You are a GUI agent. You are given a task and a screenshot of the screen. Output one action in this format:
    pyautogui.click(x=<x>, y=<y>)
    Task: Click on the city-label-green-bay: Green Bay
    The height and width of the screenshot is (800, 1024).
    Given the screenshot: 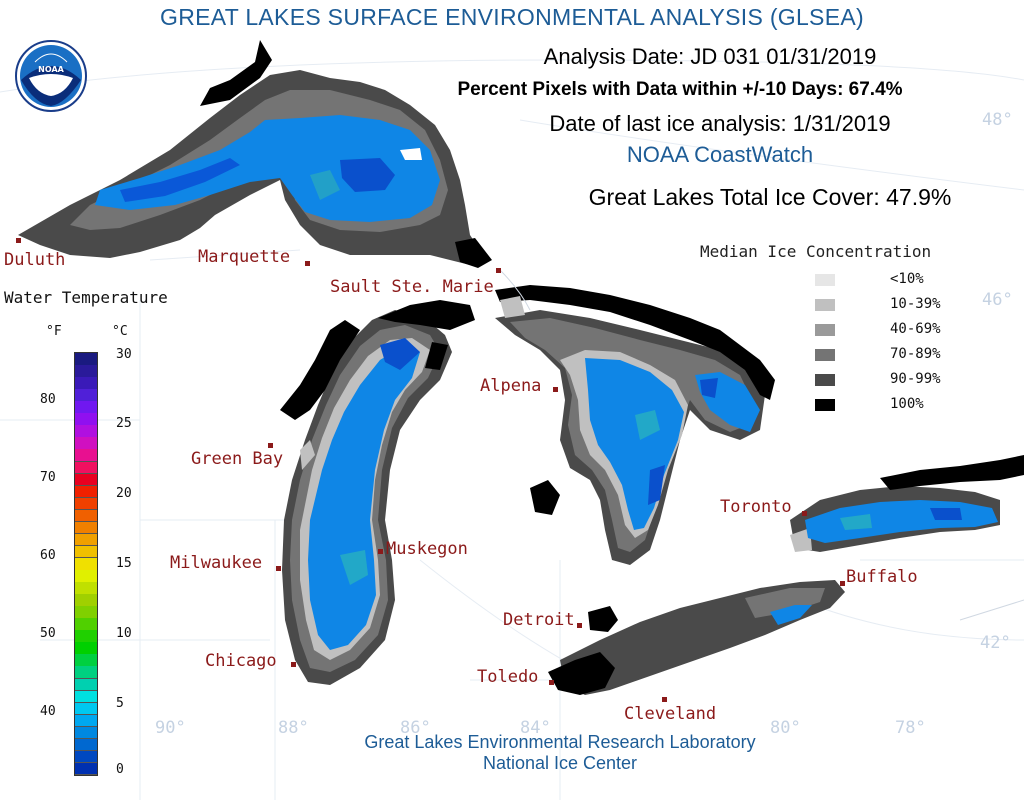 What is the action you would take?
    pyautogui.click(x=237, y=459)
    